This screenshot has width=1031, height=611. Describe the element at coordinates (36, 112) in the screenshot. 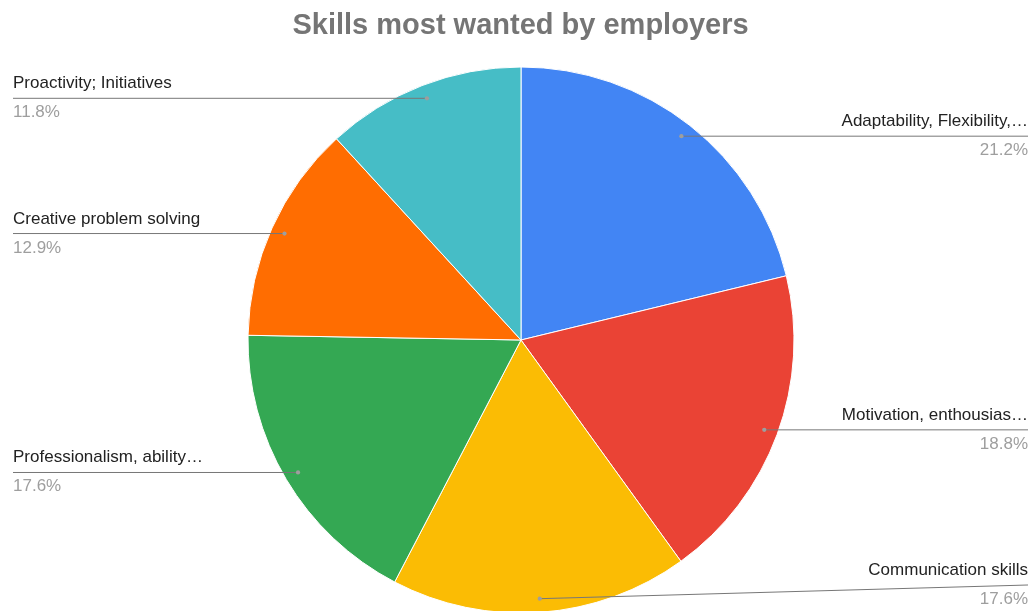

I see `data-label: 11.8%` at that location.